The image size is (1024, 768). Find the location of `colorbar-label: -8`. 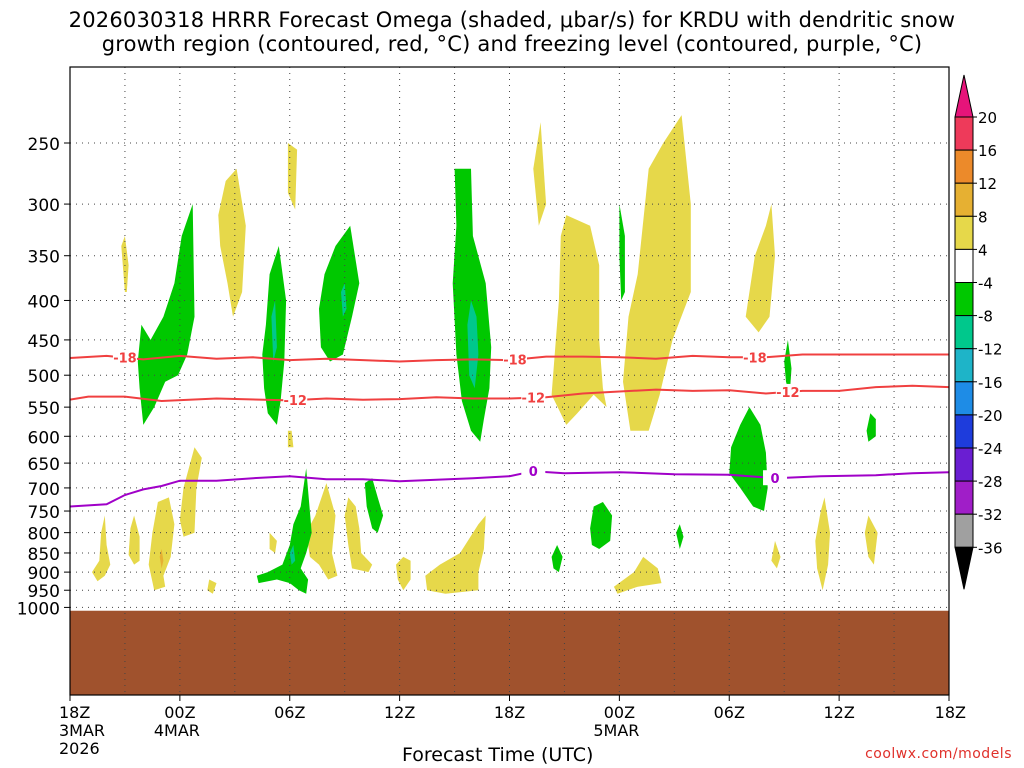

colorbar-label: -8 is located at coordinates (985, 317).